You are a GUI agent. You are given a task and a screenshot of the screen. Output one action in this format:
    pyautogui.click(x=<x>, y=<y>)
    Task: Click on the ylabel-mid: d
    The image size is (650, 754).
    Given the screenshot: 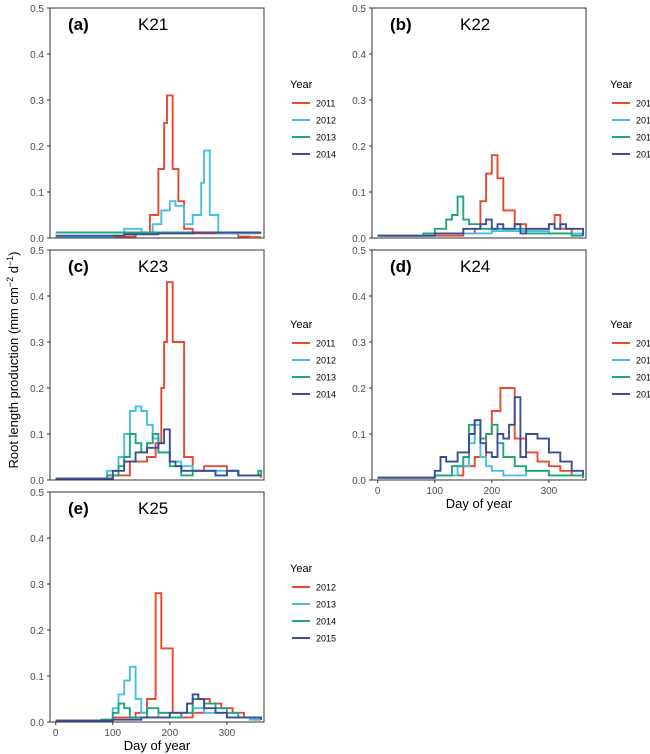 What is the action you would take?
    pyautogui.click(x=13, y=271)
    